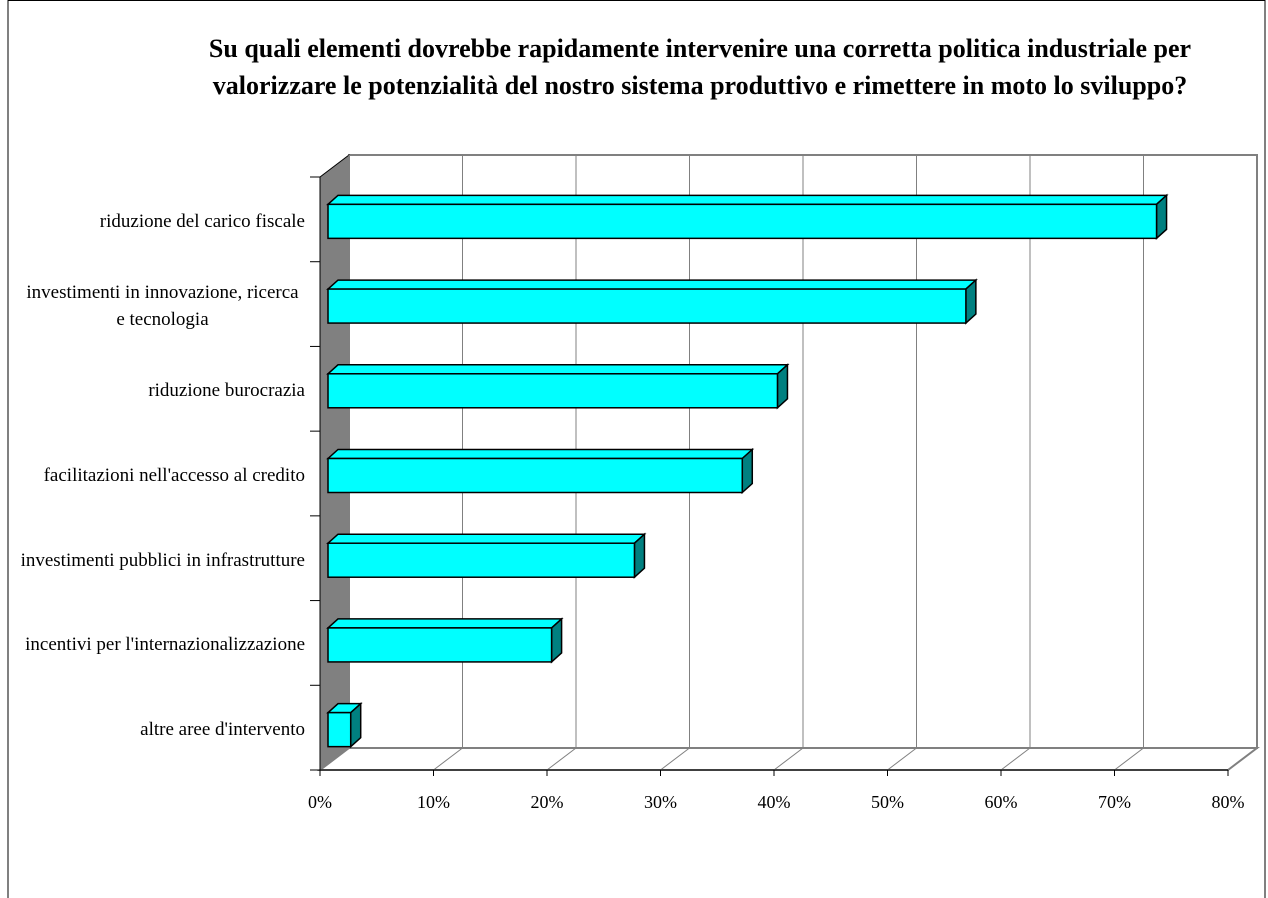 The image size is (1268, 898). I want to click on y-tick-text: investimenti pubblici in infrastrutture, so click(162, 560).